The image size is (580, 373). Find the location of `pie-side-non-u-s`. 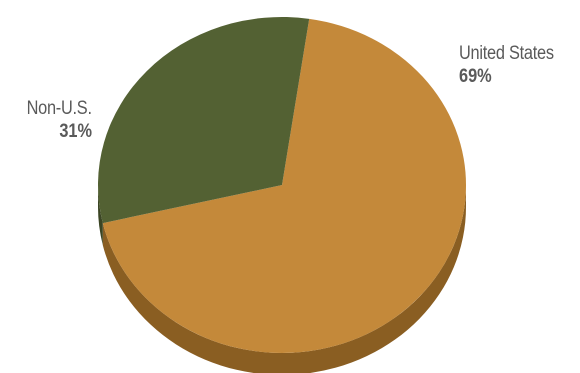

pie-side-non-u-s is located at coordinates (100, 215).